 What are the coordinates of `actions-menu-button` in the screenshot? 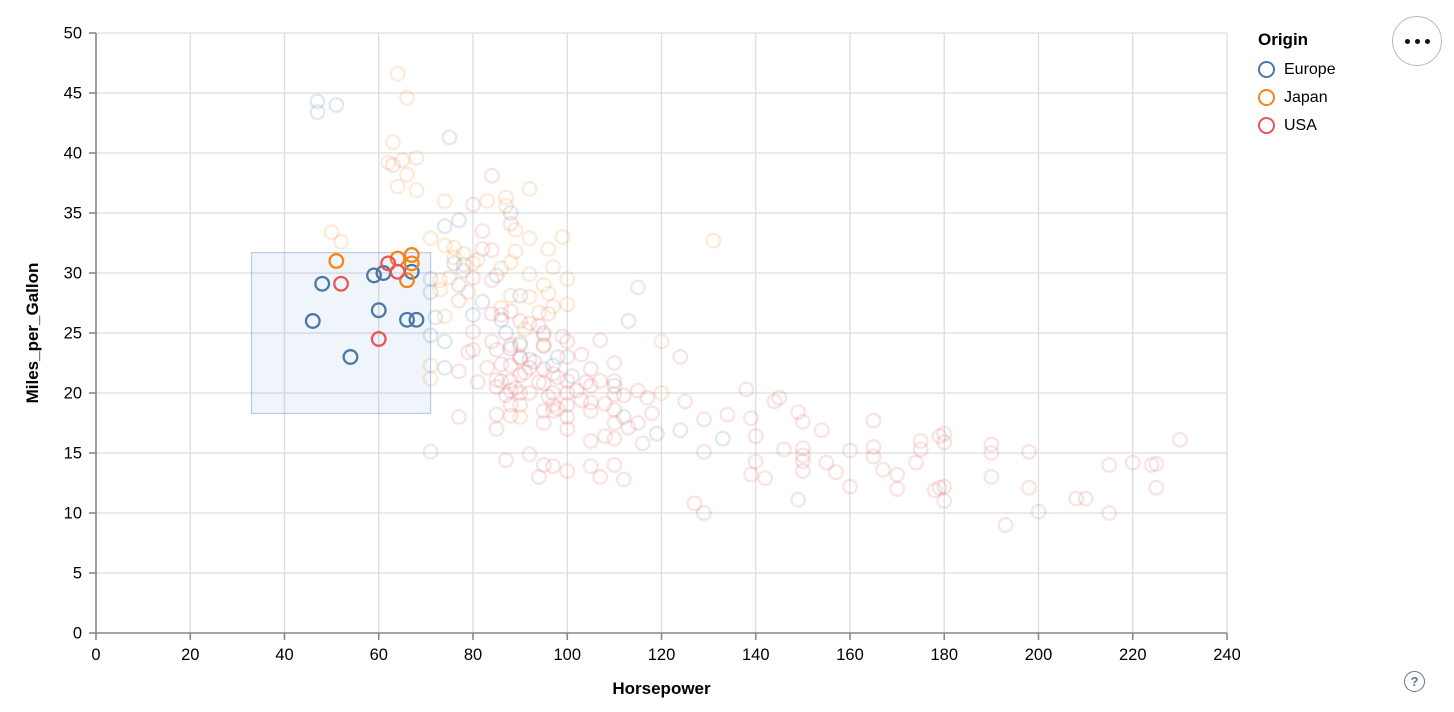 It's located at (1417, 41).